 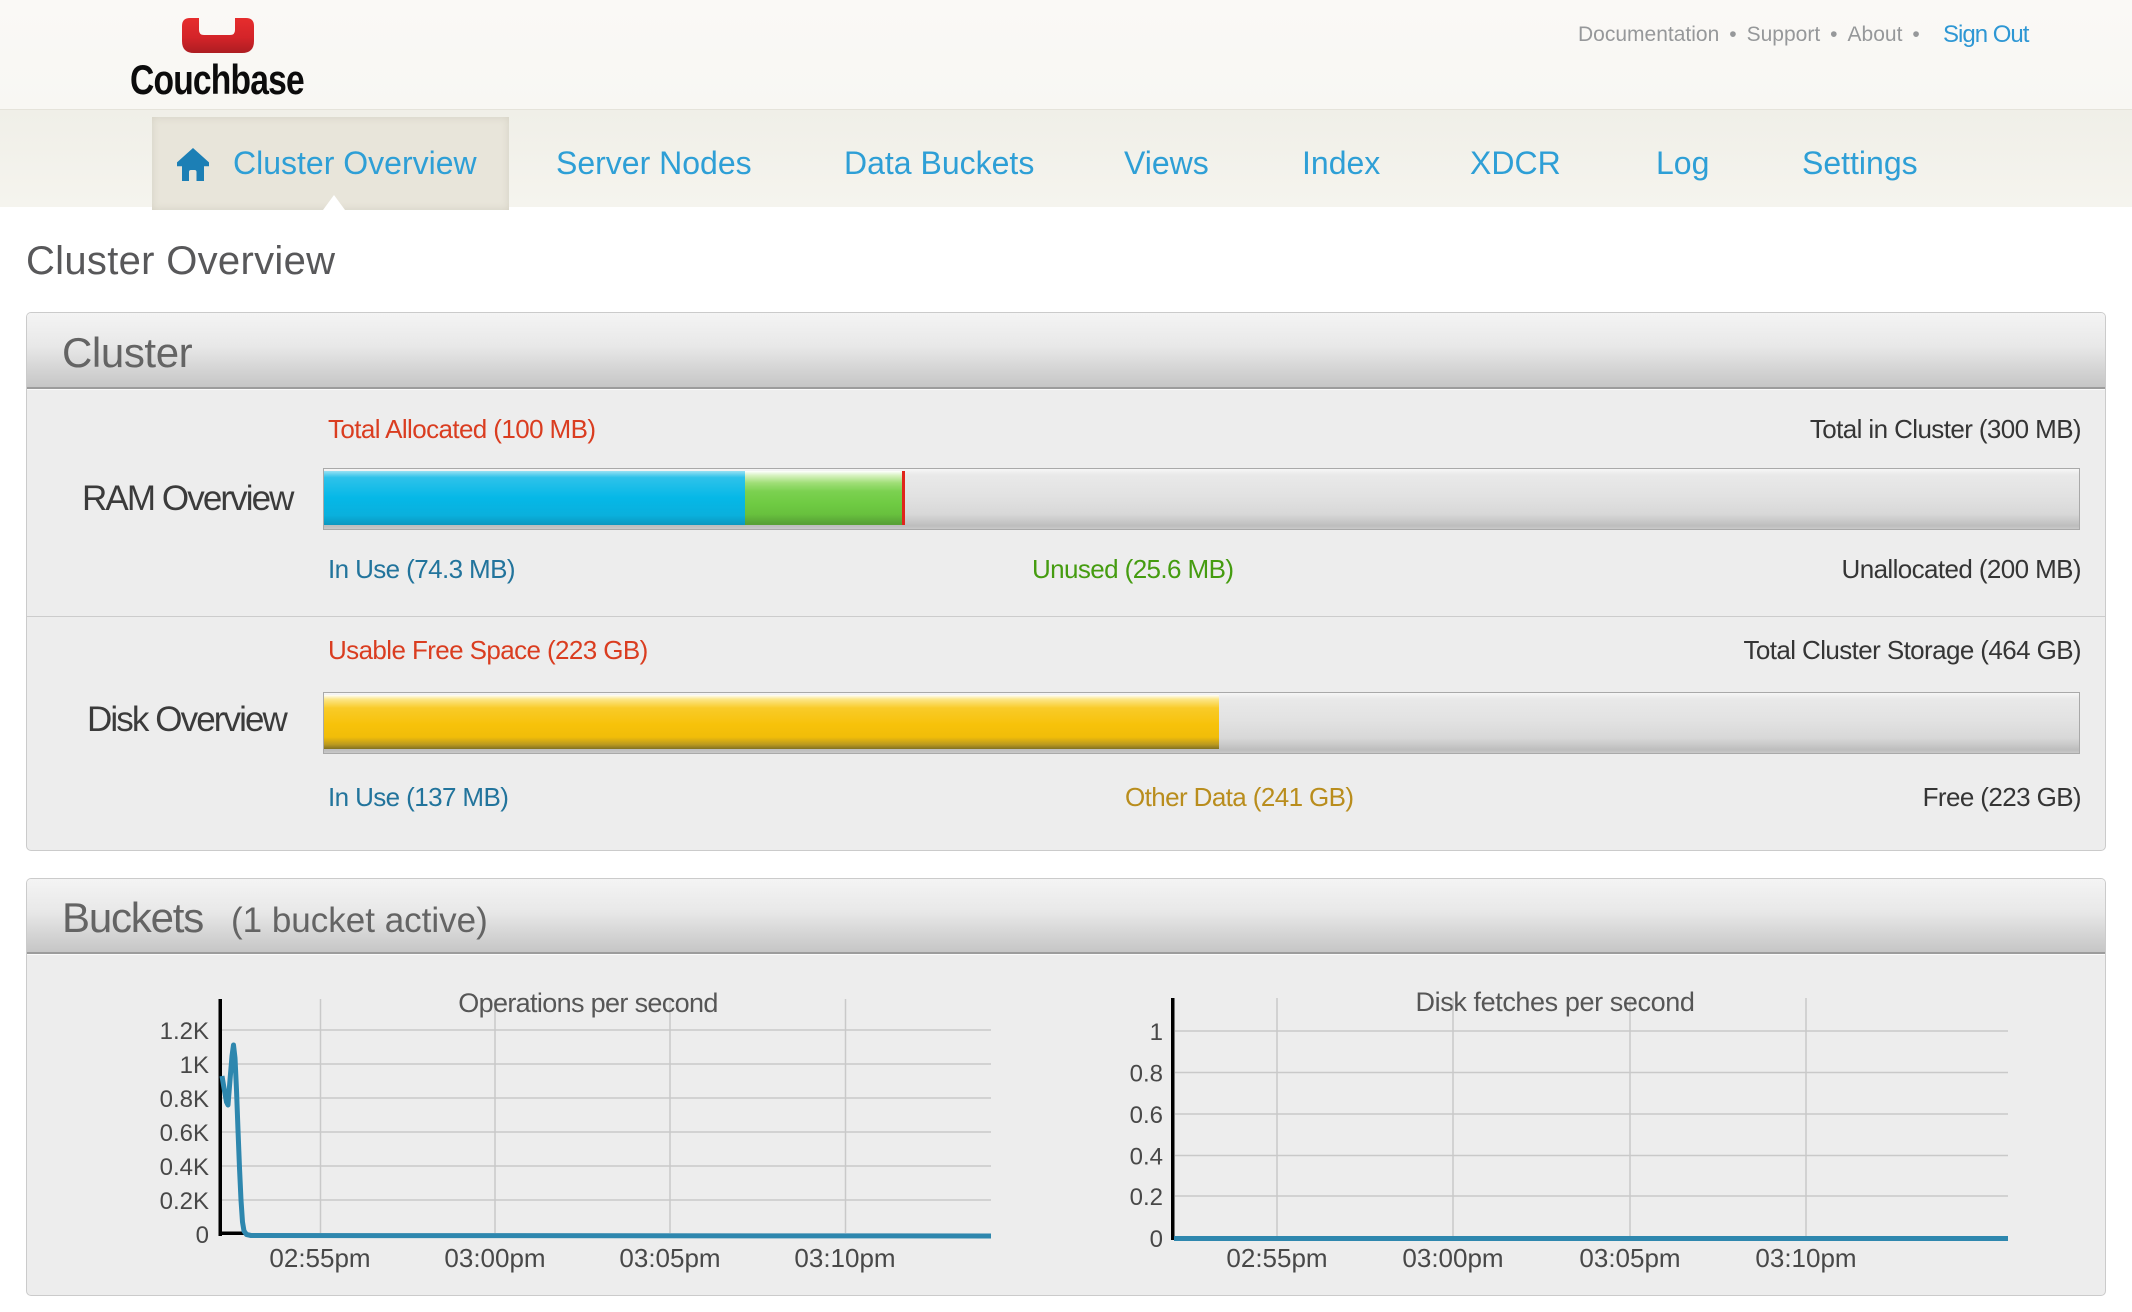 I want to click on svg-text: 1.2K, so click(x=184, y=1031).